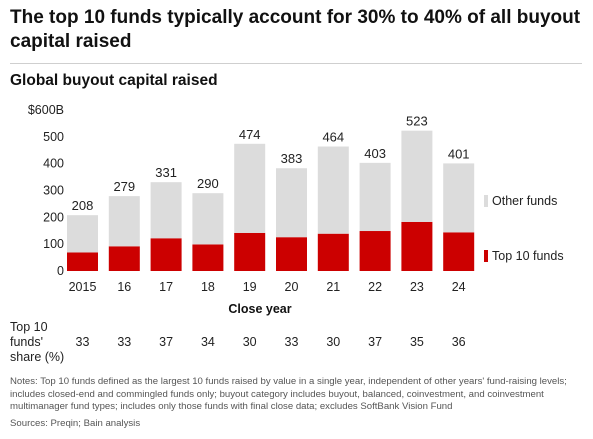  What do you see at coordinates (208, 287) in the screenshot?
I see `x-tick-label: 18` at bounding box center [208, 287].